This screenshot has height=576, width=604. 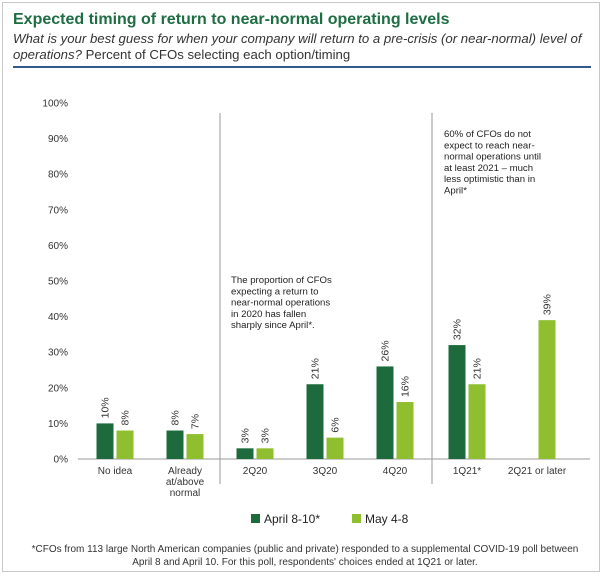 What do you see at coordinates (489, 145) in the screenshot?
I see `annotation-text: expect to reach near-` at bounding box center [489, 145].